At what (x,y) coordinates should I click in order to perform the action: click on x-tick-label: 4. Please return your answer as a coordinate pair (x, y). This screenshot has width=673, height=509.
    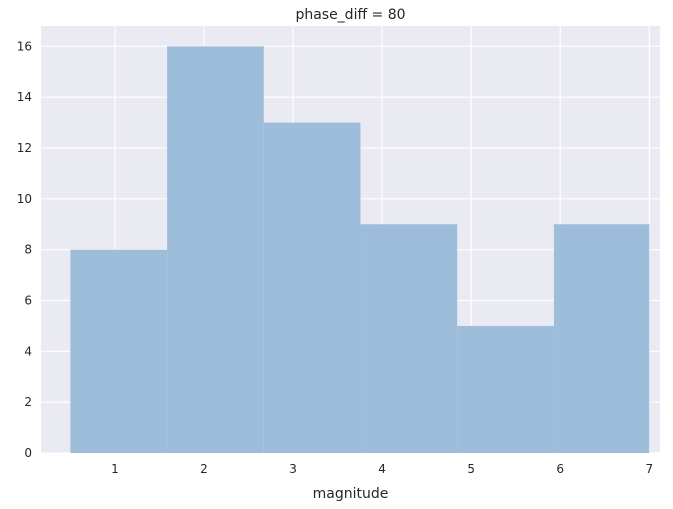
    Looking at the image, I should click on (382, 469).